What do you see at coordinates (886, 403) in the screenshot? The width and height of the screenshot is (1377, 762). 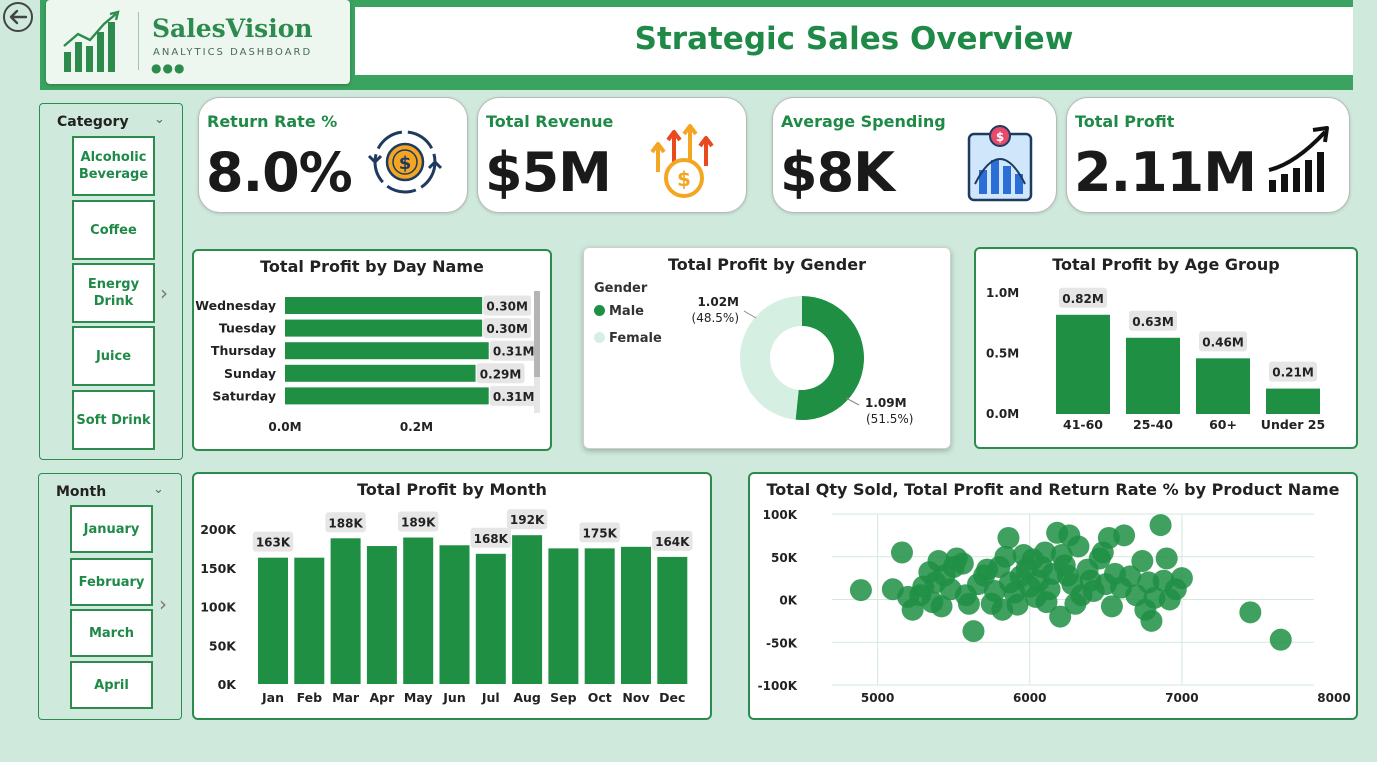 I see `male-data-label: 1.09M` at bounding box center [886, 403].